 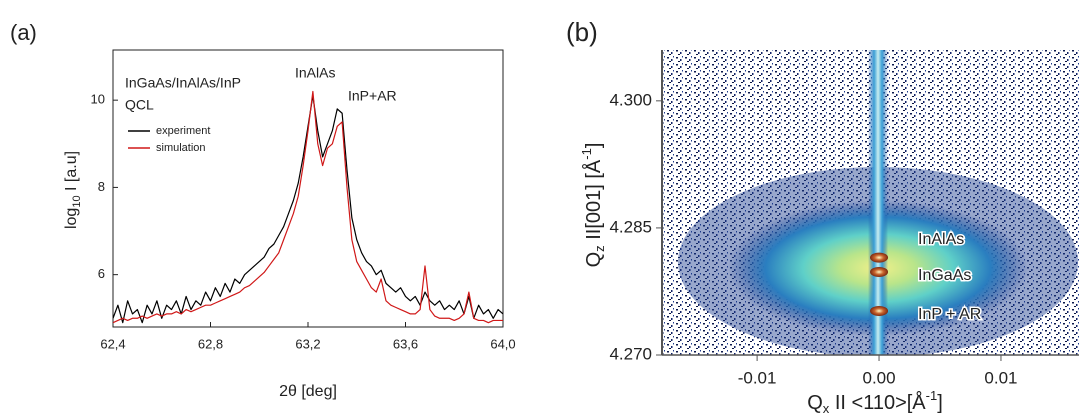 I want to click on x-tick-label: 62,4, so click(x=112, y=343).